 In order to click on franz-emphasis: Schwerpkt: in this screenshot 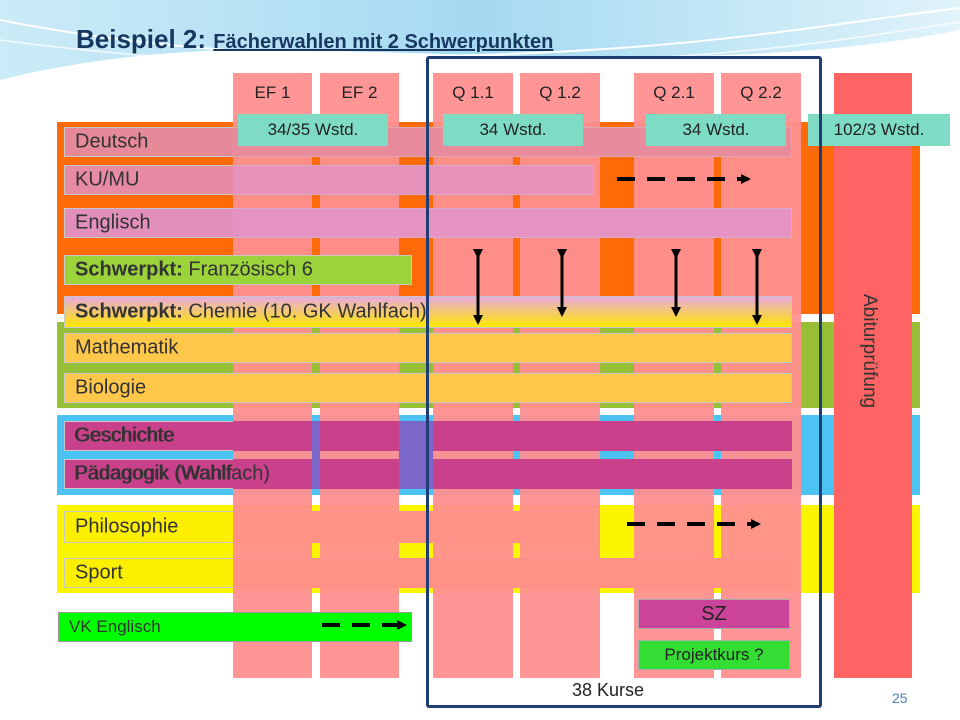, I will do `click(129, 269)`.